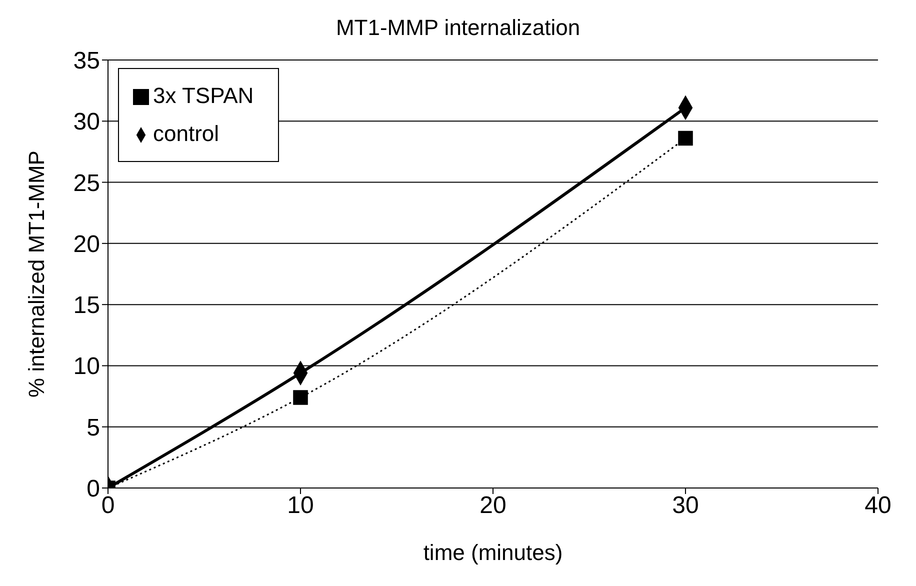  I want to click on x-tick-label: 10, so click(300, 506).